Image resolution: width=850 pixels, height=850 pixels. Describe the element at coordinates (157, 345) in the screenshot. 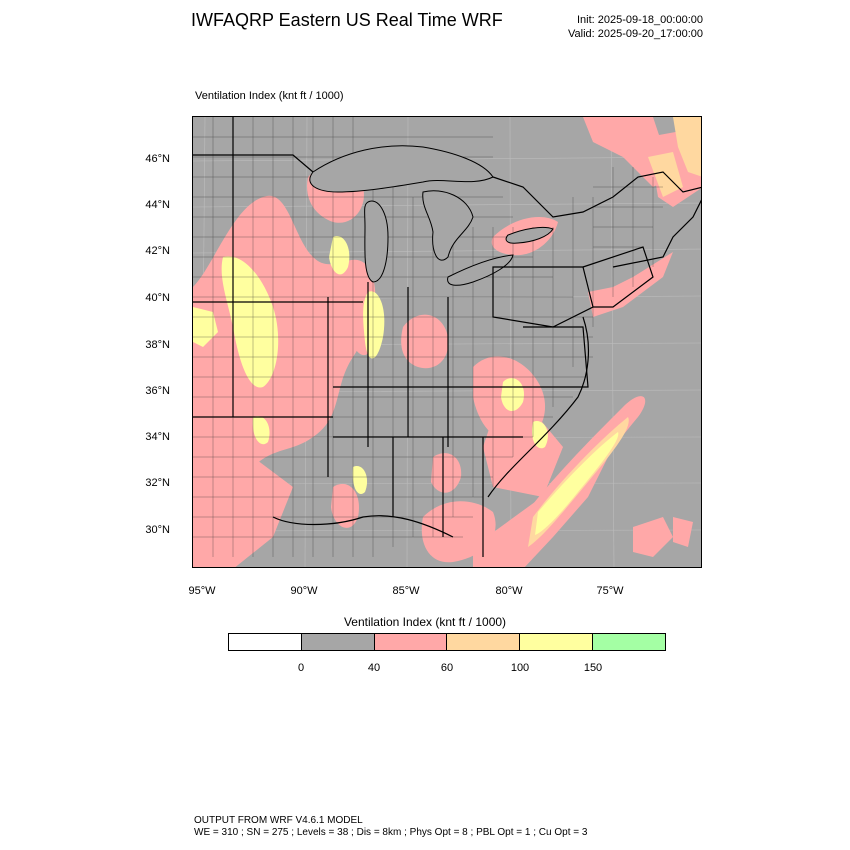

I see `lat-label-38: 38°N` at that location.